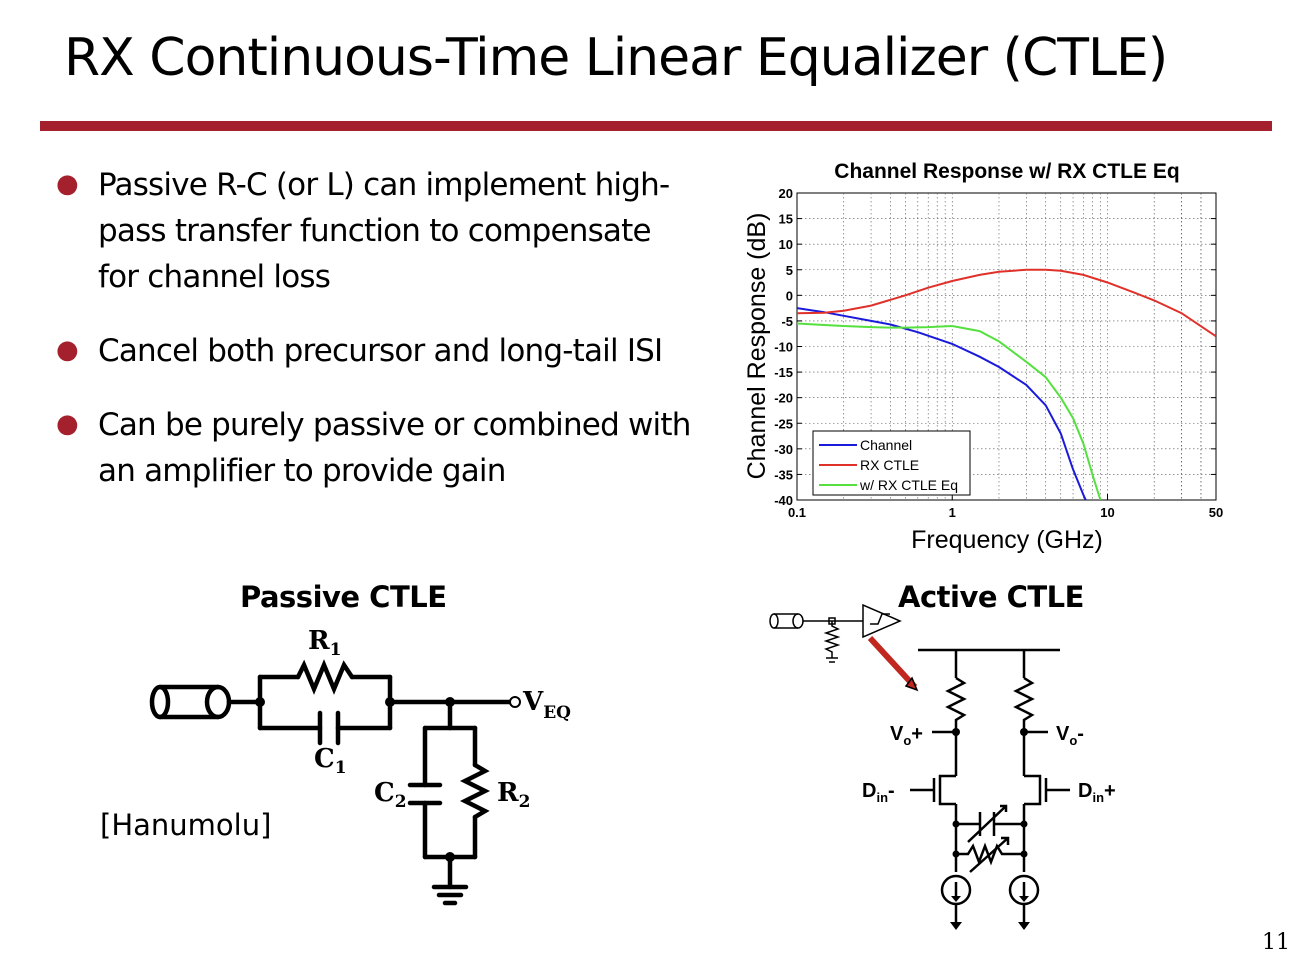 Image resolution: width=1310 pixels, height=964 pixels. Describe the element at coordinates (190, 702) in the screenshot. I see `coax-cable-icon` at that location.